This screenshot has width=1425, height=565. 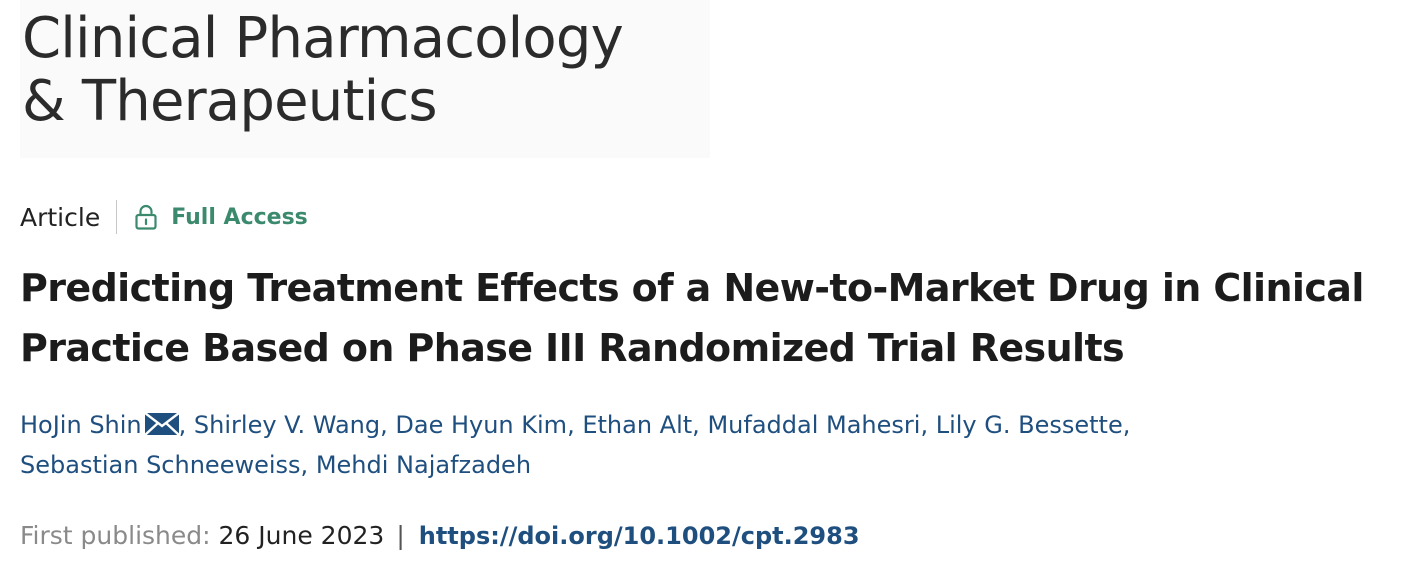 What do you see at coordinates (230, 101) in the screenshot?
I see `journal-title-line2: & Therapeutics` at bounding box center [230, 101].